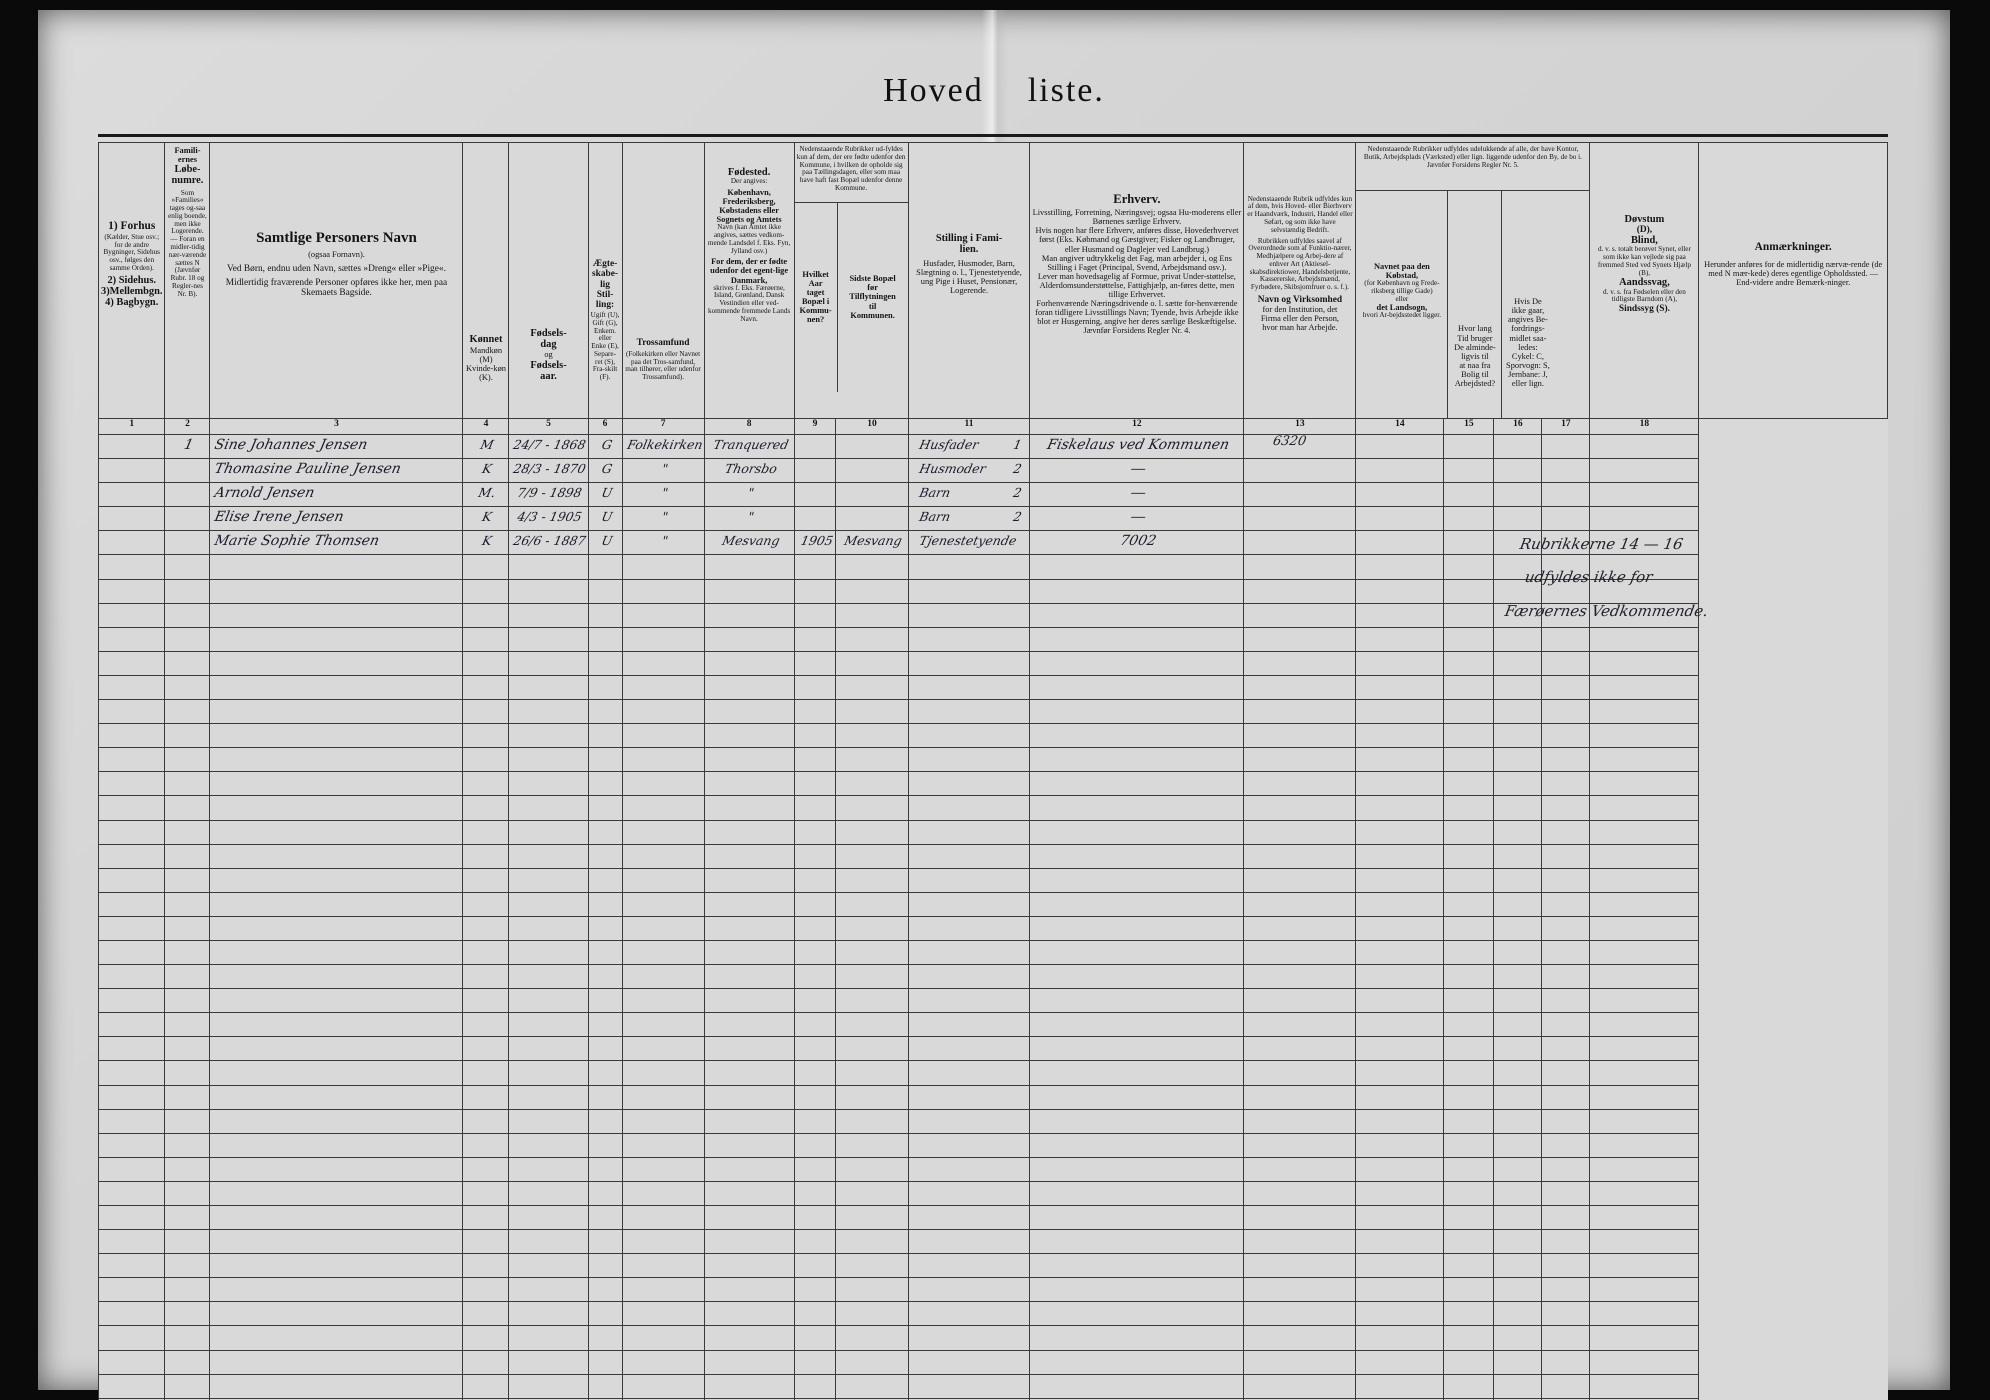 This screenshot has width=1990, height=1400. What do you see at coordinates (1469, 543) in the screenshot?
I see `cell-rejsetid` at bounding box center [1469, 543].